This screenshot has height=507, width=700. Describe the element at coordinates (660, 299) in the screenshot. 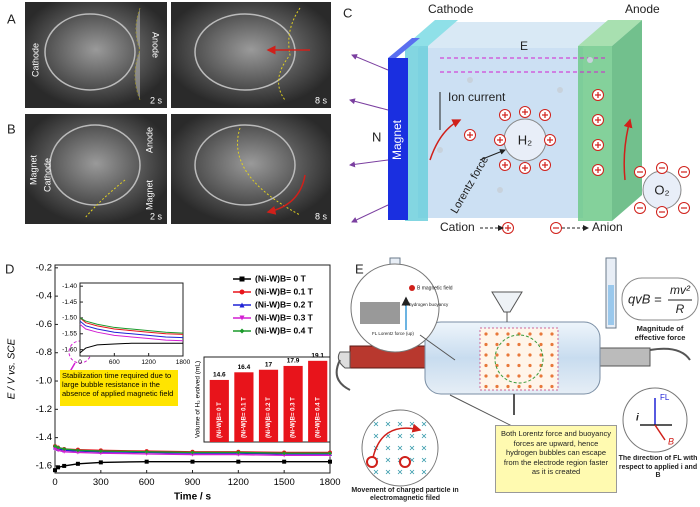

I see `formula-frame` at that location.